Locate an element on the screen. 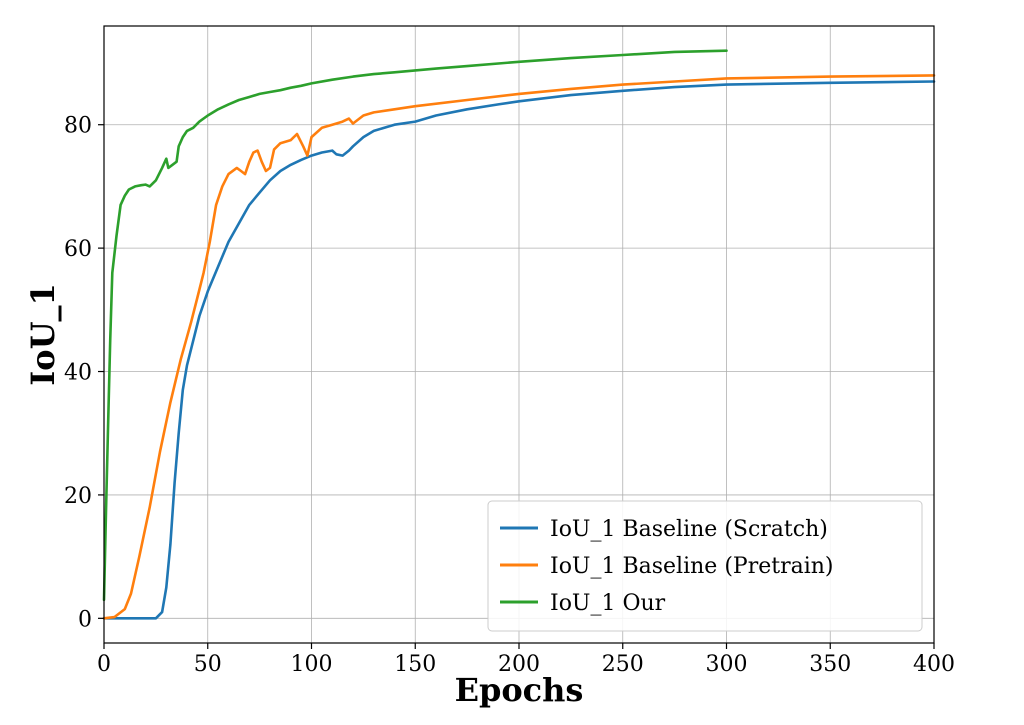 The width and height of the screenshot is (1024, 725). x-tick-label: 100 is located at coordinates (312, 664).